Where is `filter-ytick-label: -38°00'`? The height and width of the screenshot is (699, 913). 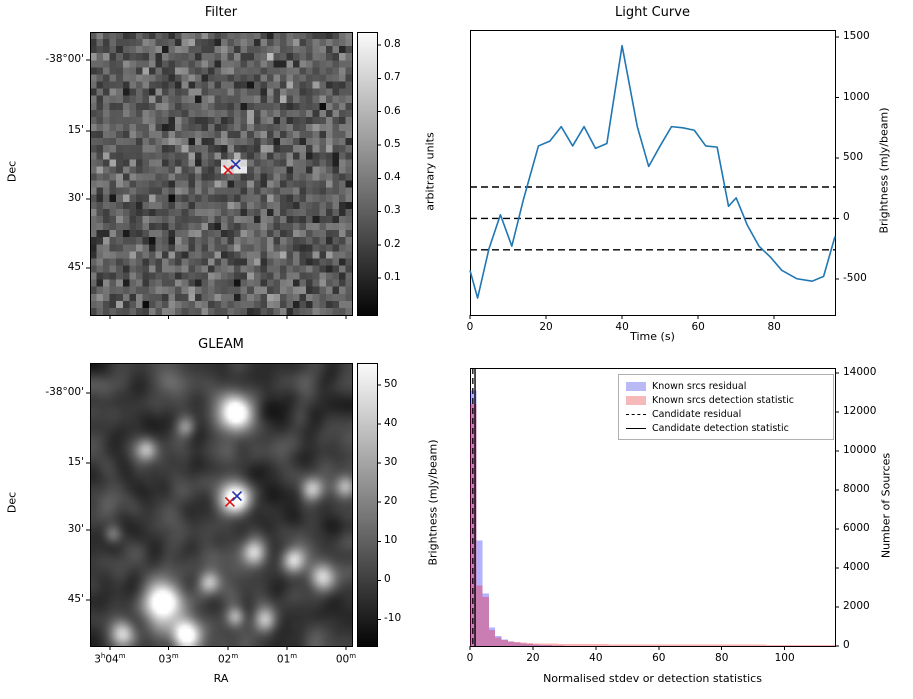
filter-ytick-label: -38°00' is located at coordinates (64, 59).